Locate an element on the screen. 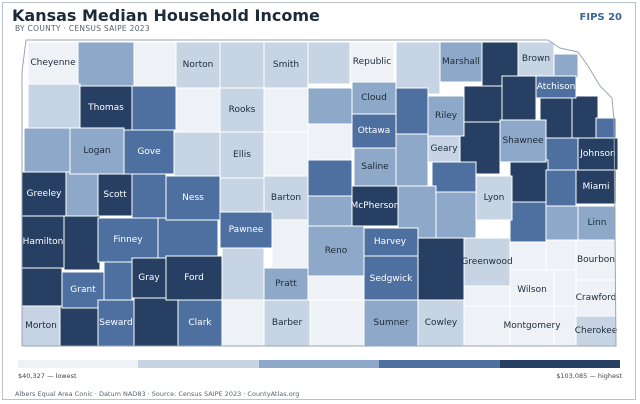 This screenshot has width=640, height=404. county-label-ellis: Ellis is located at coordinates (242, 155).